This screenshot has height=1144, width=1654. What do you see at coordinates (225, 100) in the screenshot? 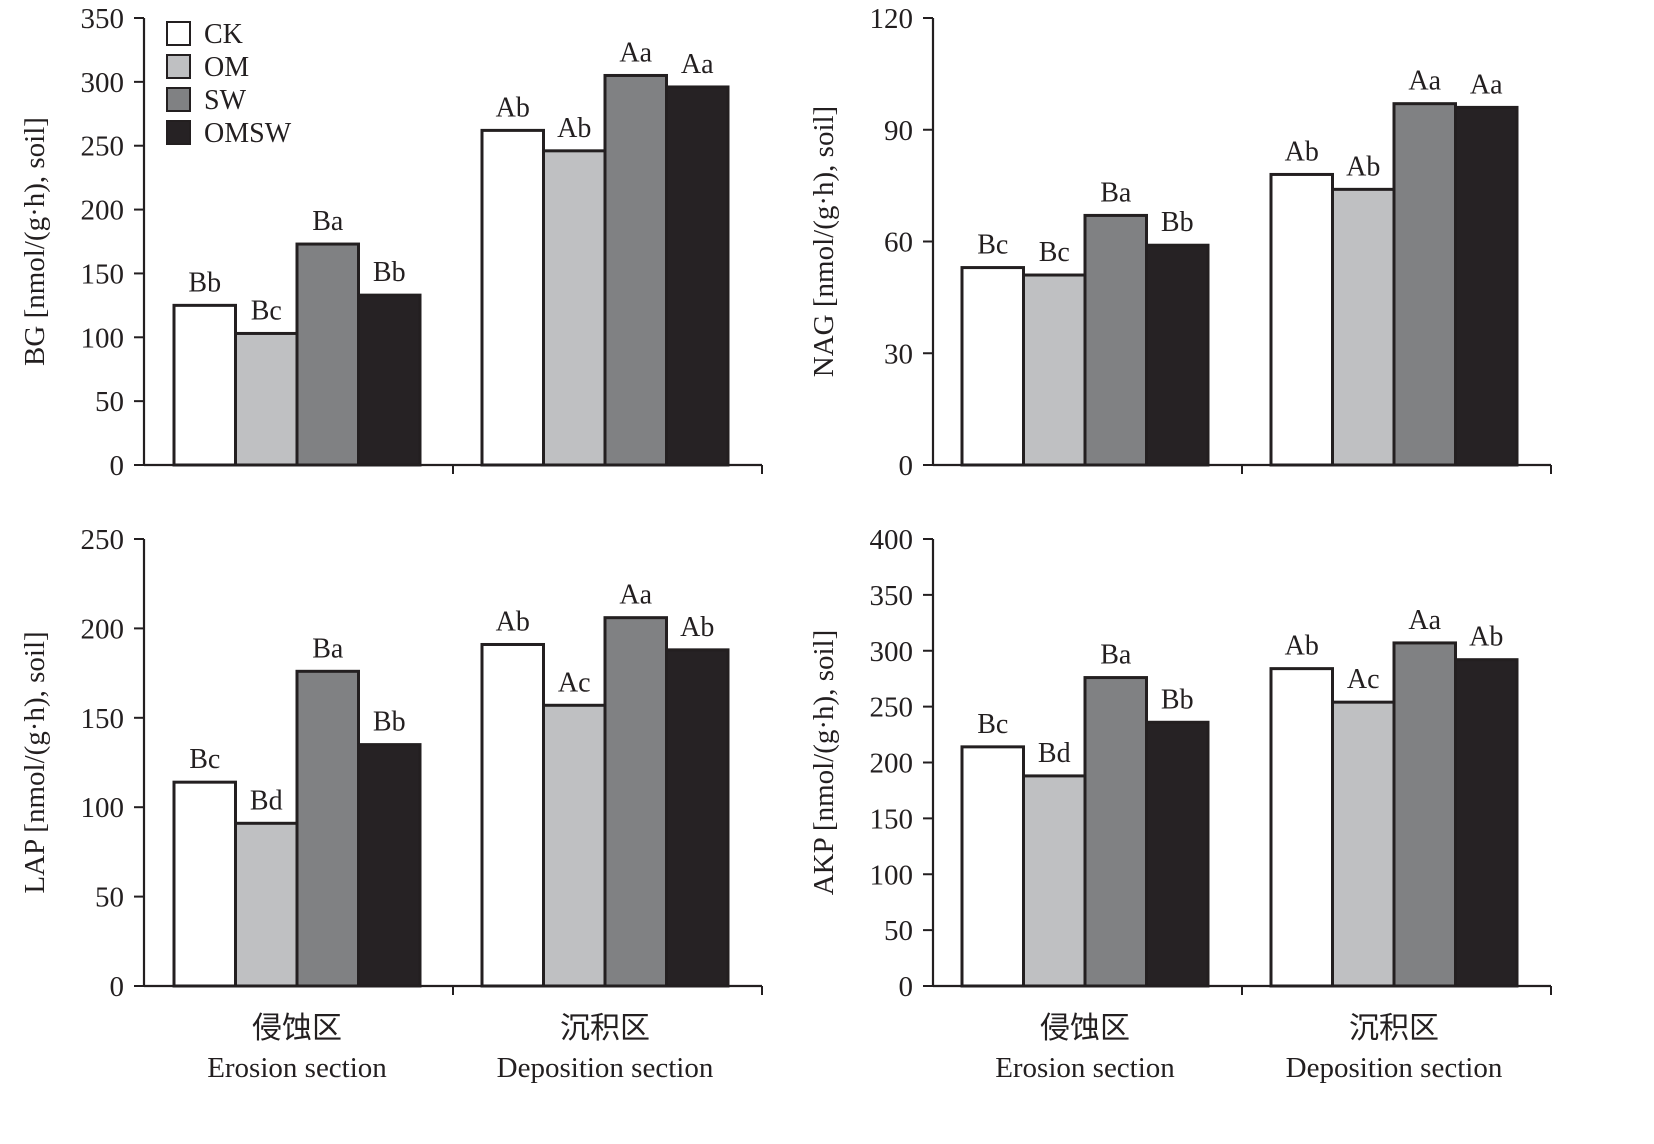
I see `legend-label: SW` at bounding box center [225, 100].